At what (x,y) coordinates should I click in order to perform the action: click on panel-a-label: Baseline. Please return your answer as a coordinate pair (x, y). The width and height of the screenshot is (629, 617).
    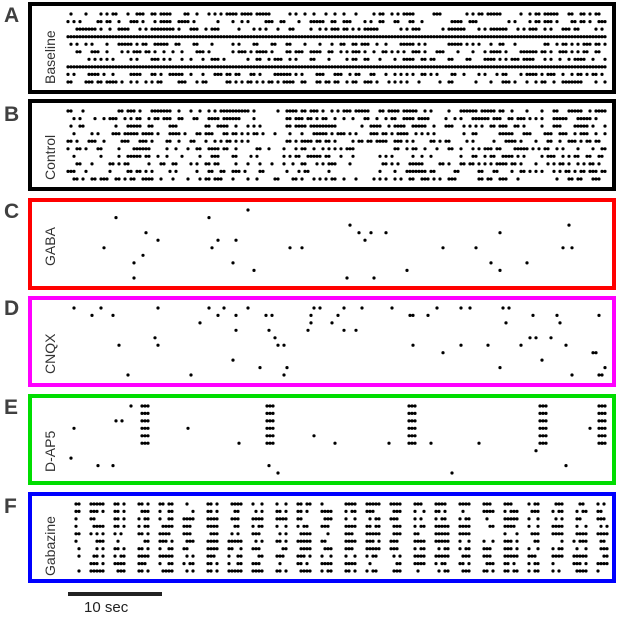
    Looking at the image, I should click on (50, 57).